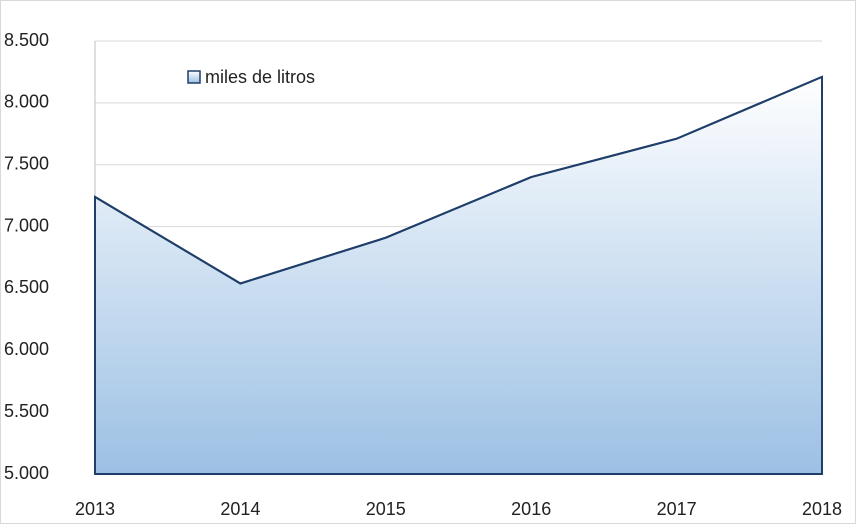 The height and width of the screenshot is (529, 856). Describe the element at coordinates (26, 287) in the screenshot. I see `y-tick-label: 6.500` at that location.